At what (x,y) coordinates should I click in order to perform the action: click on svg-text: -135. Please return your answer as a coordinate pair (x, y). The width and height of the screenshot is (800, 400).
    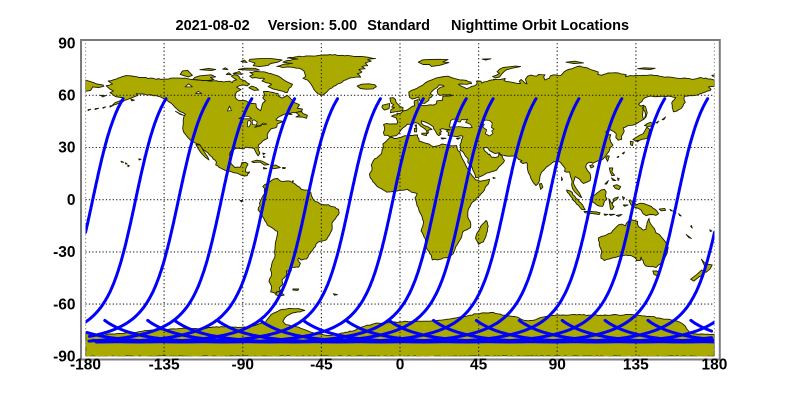
    Looking at the image, I should click on (164, 364).